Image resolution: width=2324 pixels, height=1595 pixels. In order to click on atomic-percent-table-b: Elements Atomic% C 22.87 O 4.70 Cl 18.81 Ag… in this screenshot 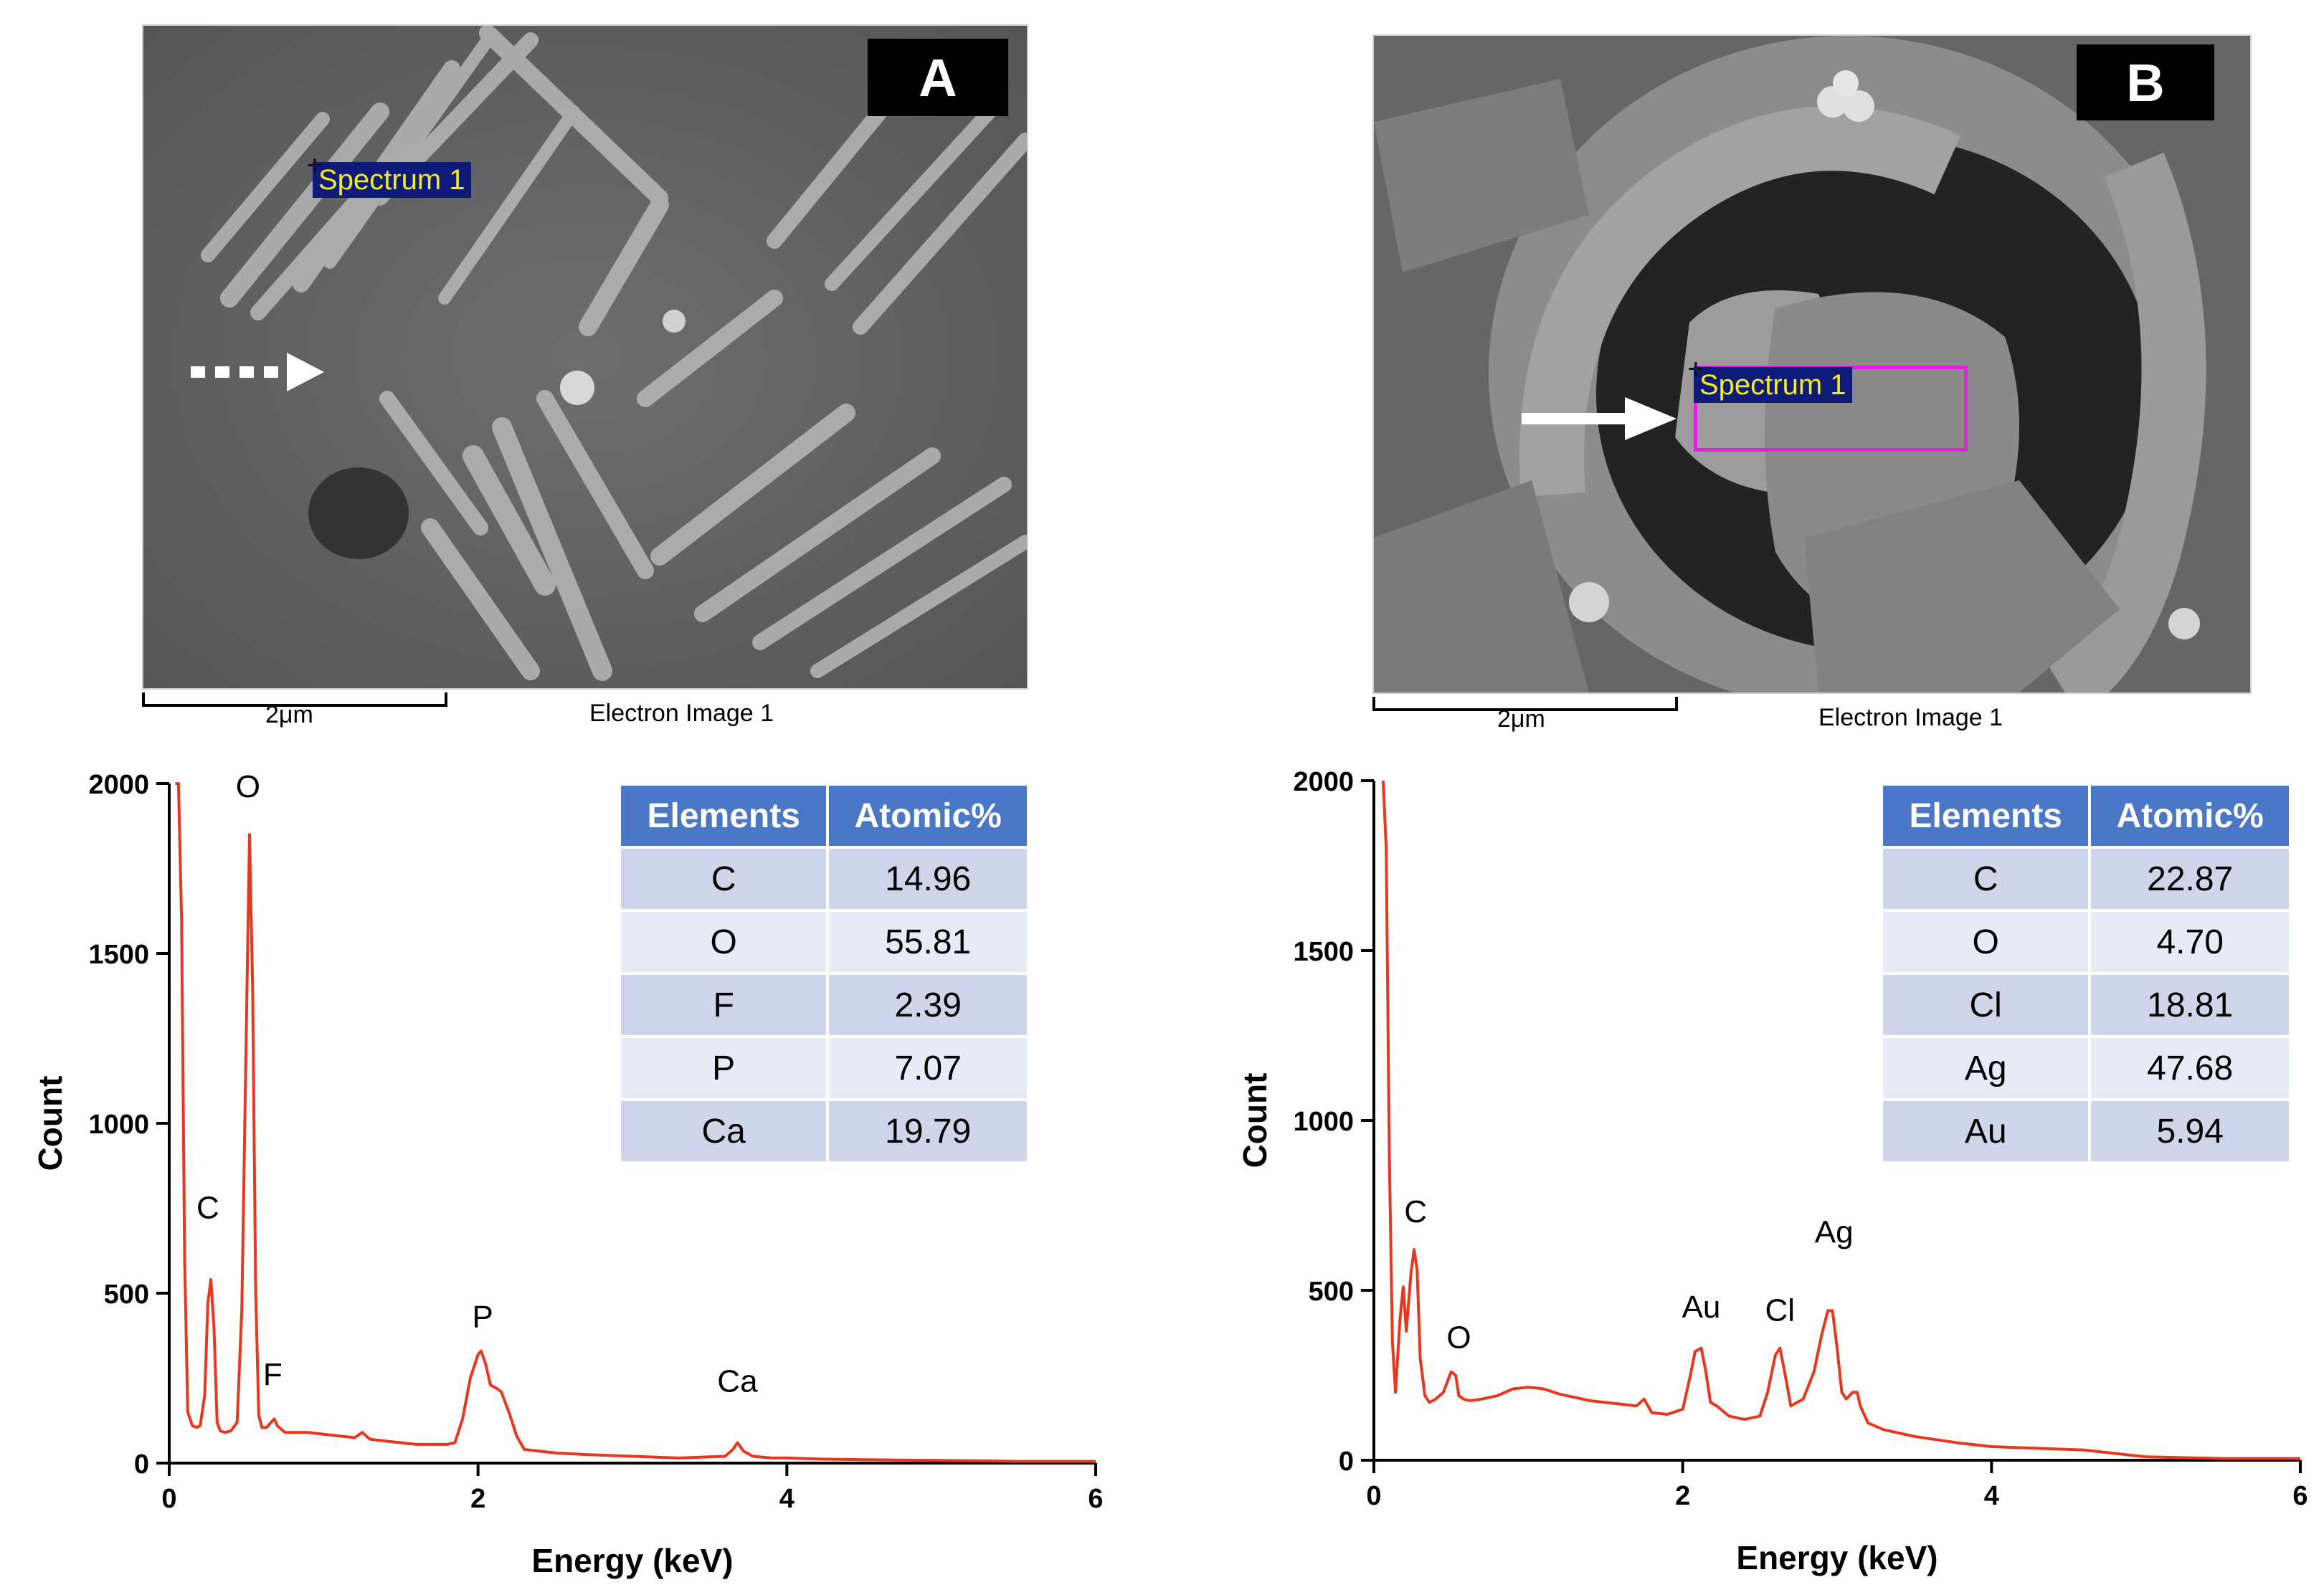, I will do `click(2085, 974)`.